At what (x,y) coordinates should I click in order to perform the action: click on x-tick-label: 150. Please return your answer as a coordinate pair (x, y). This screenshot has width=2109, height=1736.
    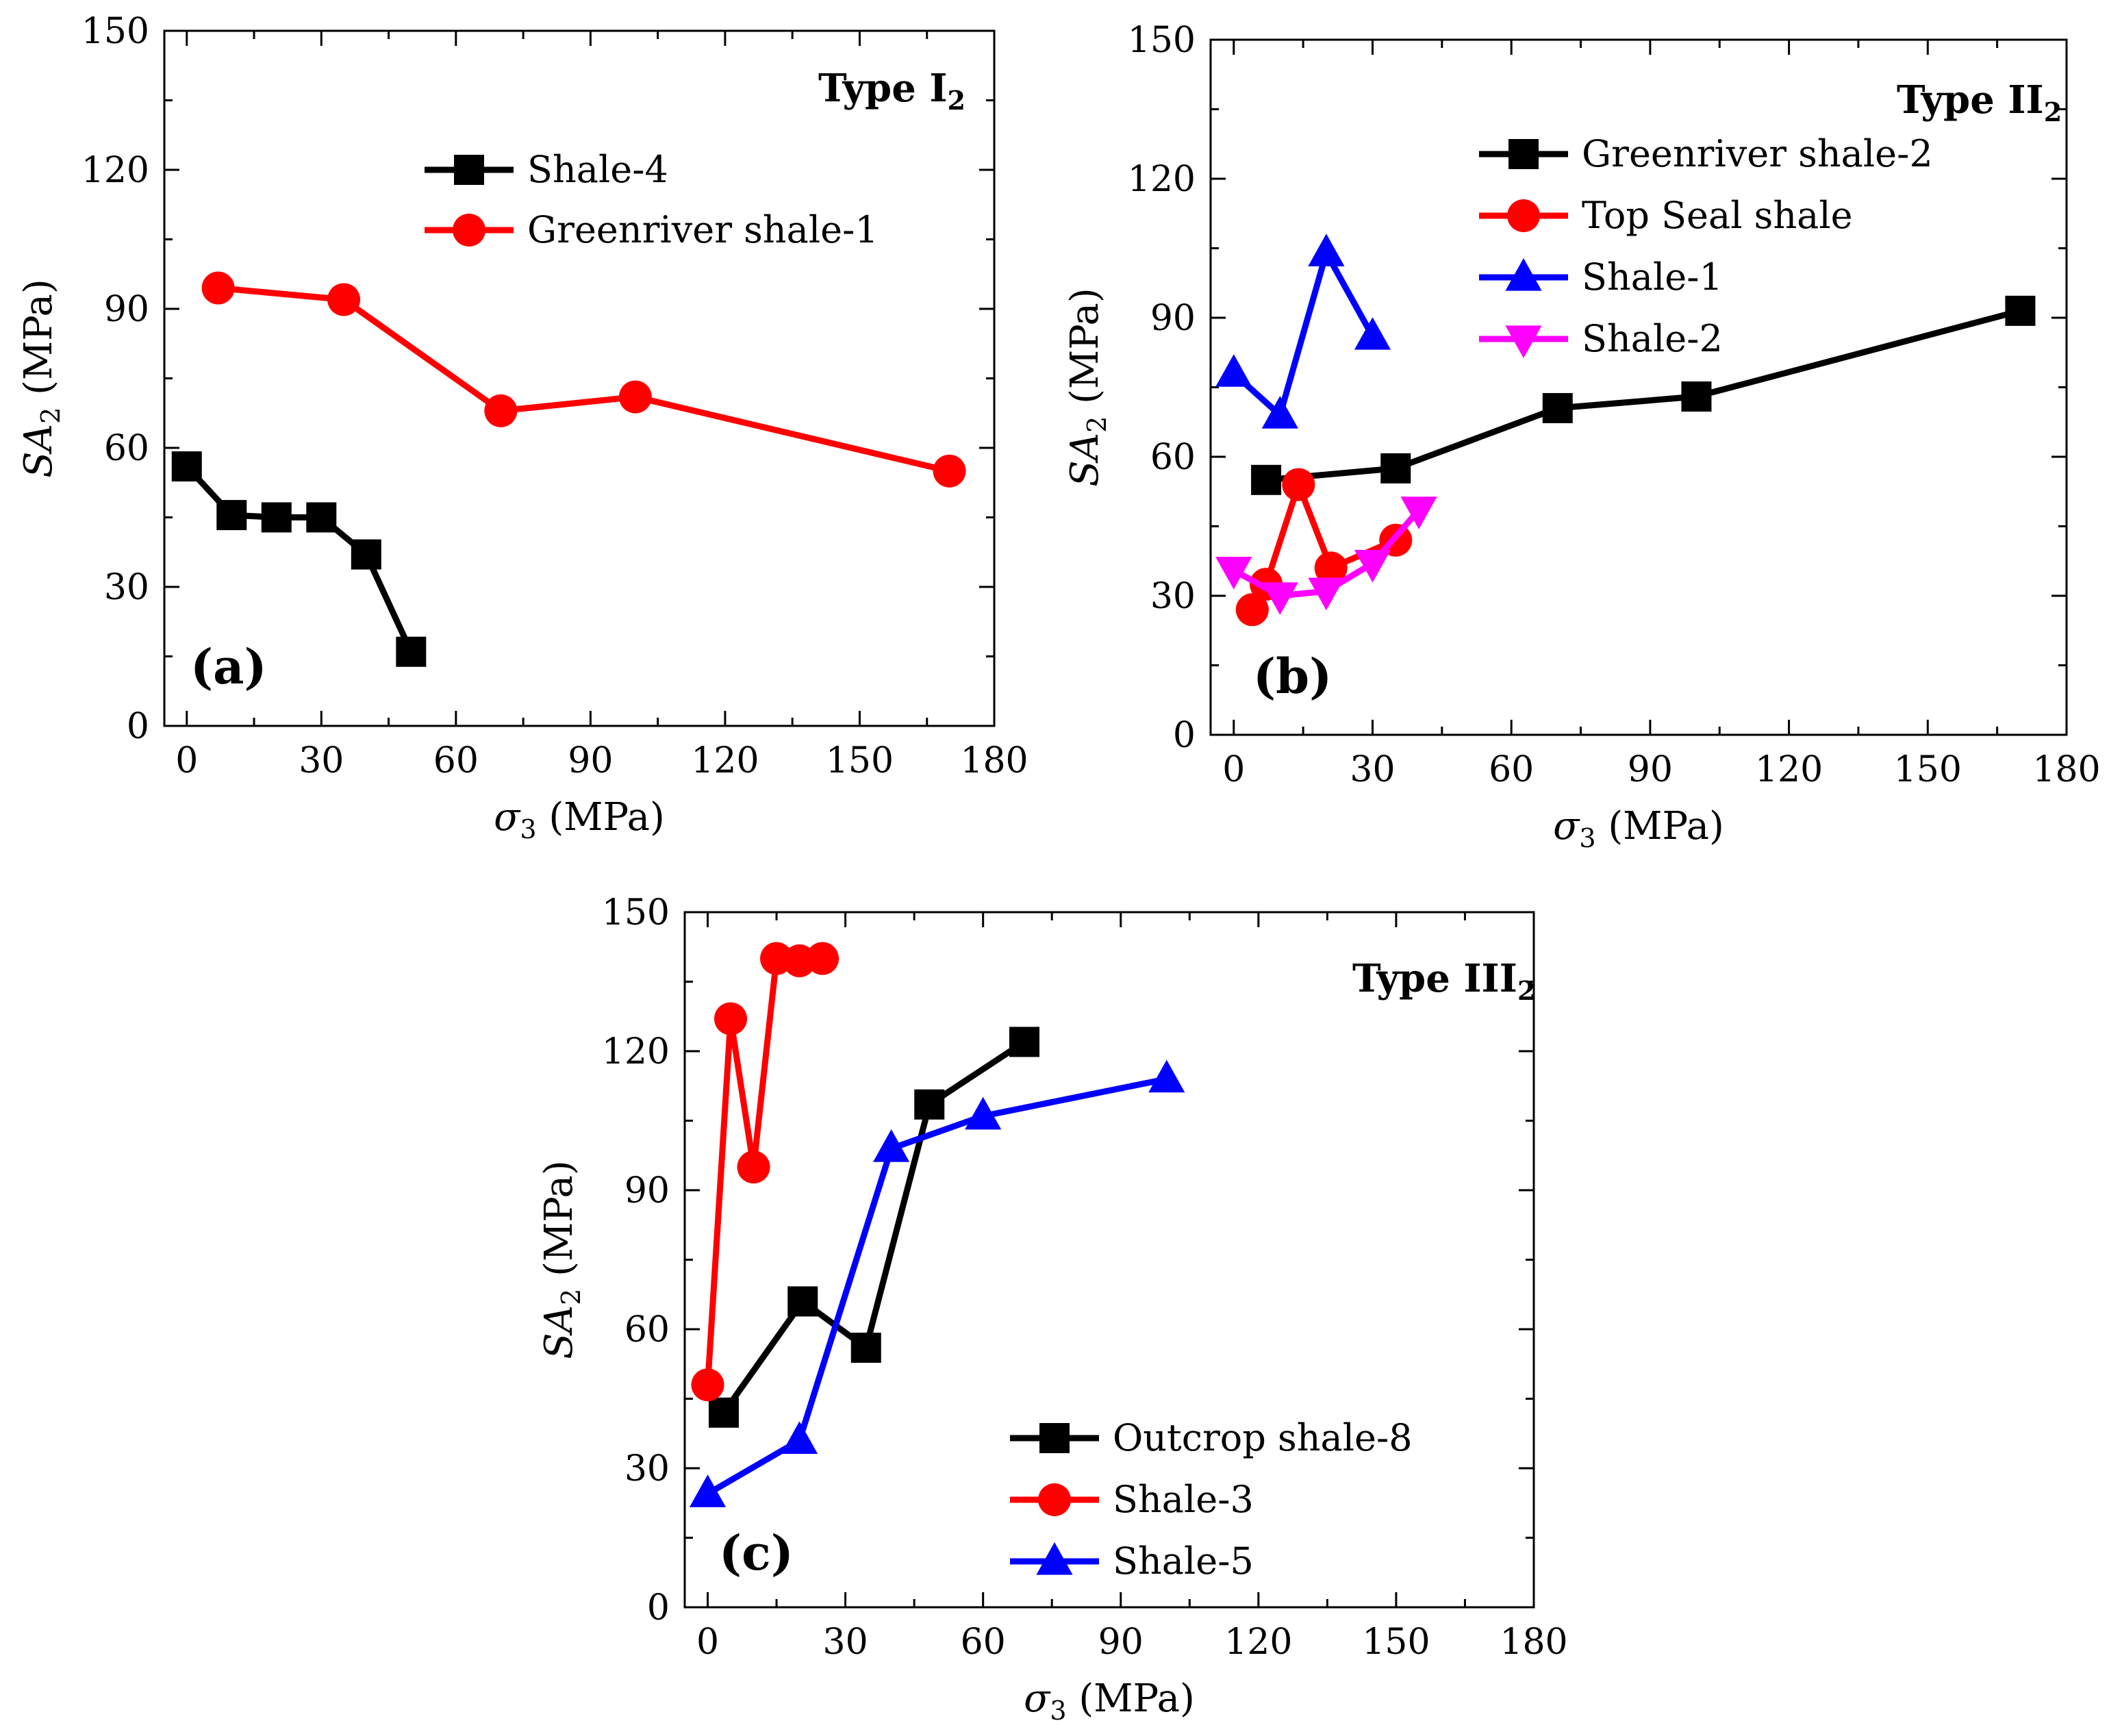
    Looking at the image, I should click on (1396, 1642).